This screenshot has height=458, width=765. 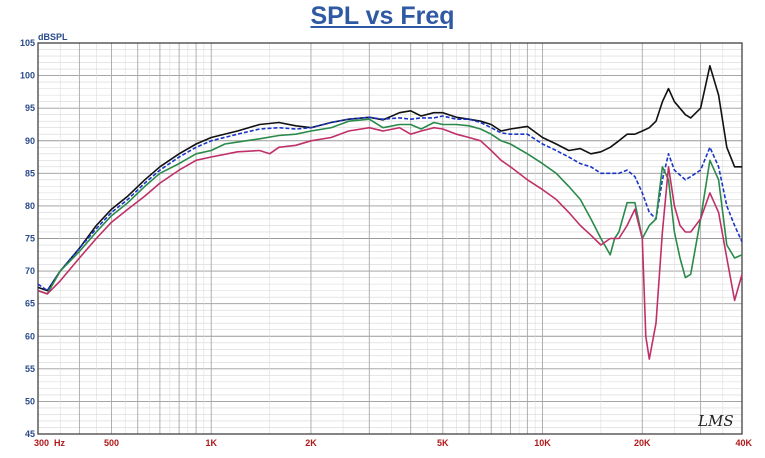 What do you see at coordinates (30, 304) in the screenshot?
I see `y-tick-label: 65` at bounding box center [30, 304].